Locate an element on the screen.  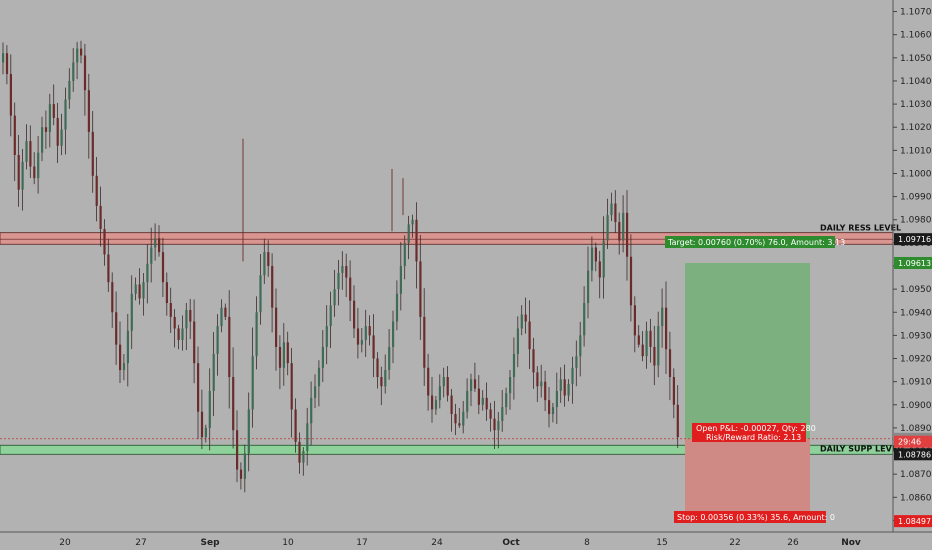
price-tick-label: 1.08900 is located at coordinates (916, 429).